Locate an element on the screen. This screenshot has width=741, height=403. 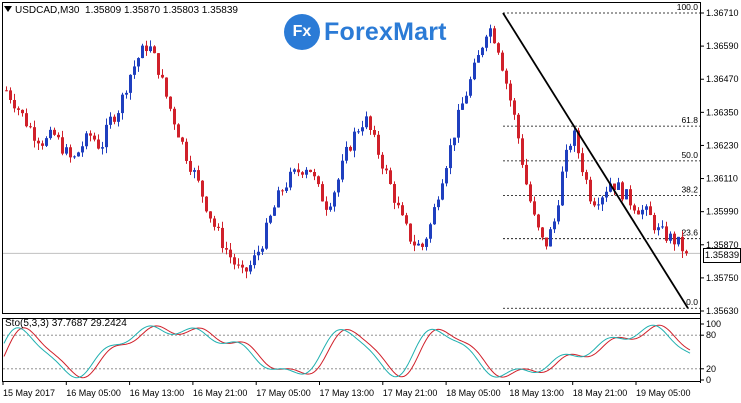
time-tick-label: 17 May 05:00 is located at coordinates (283, 393).